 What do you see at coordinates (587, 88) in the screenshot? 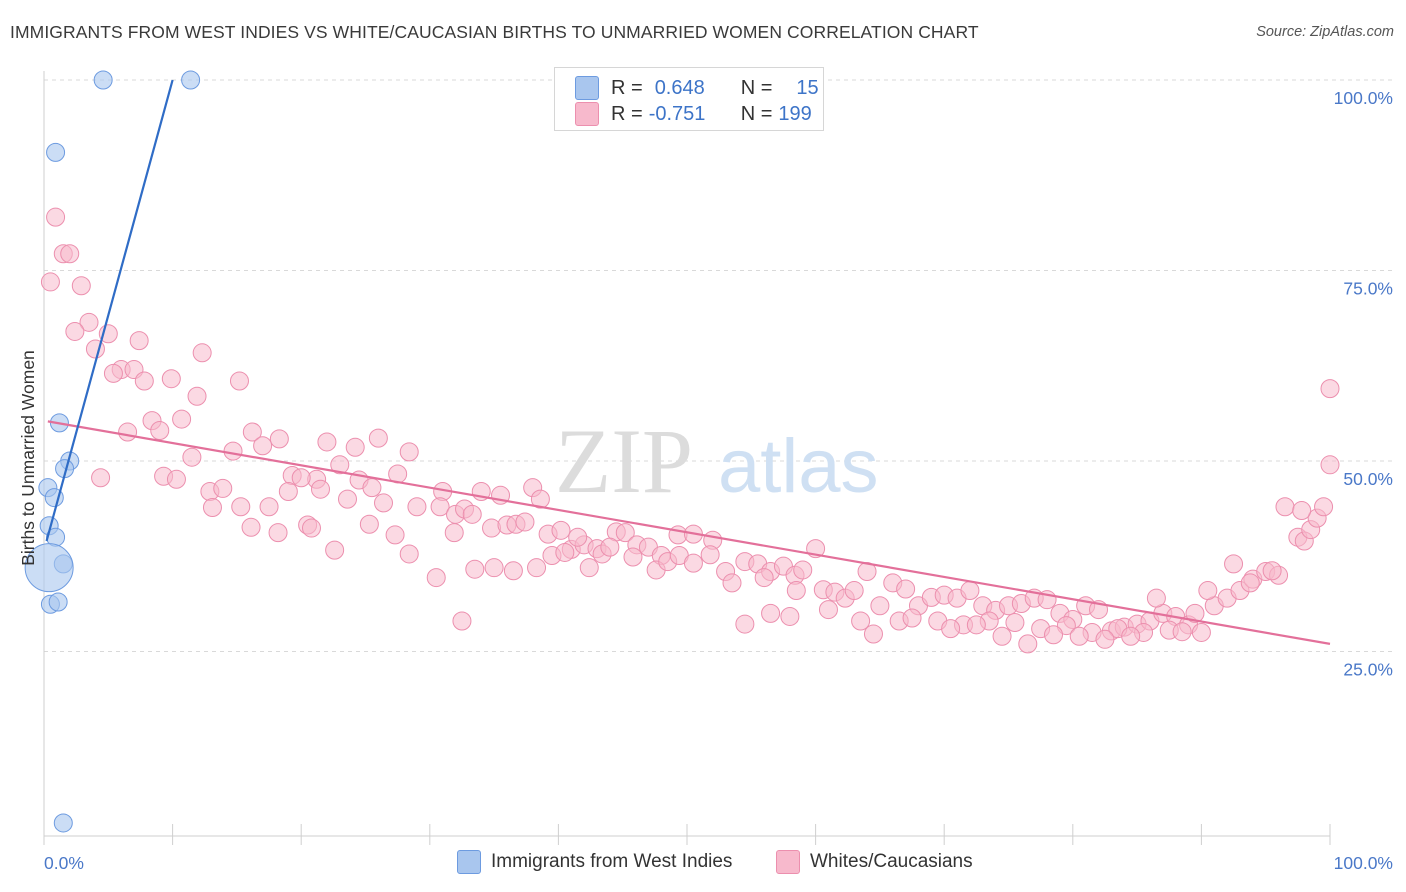
I see `legend-swatch-west-indies` at bounding box center [587, 88].